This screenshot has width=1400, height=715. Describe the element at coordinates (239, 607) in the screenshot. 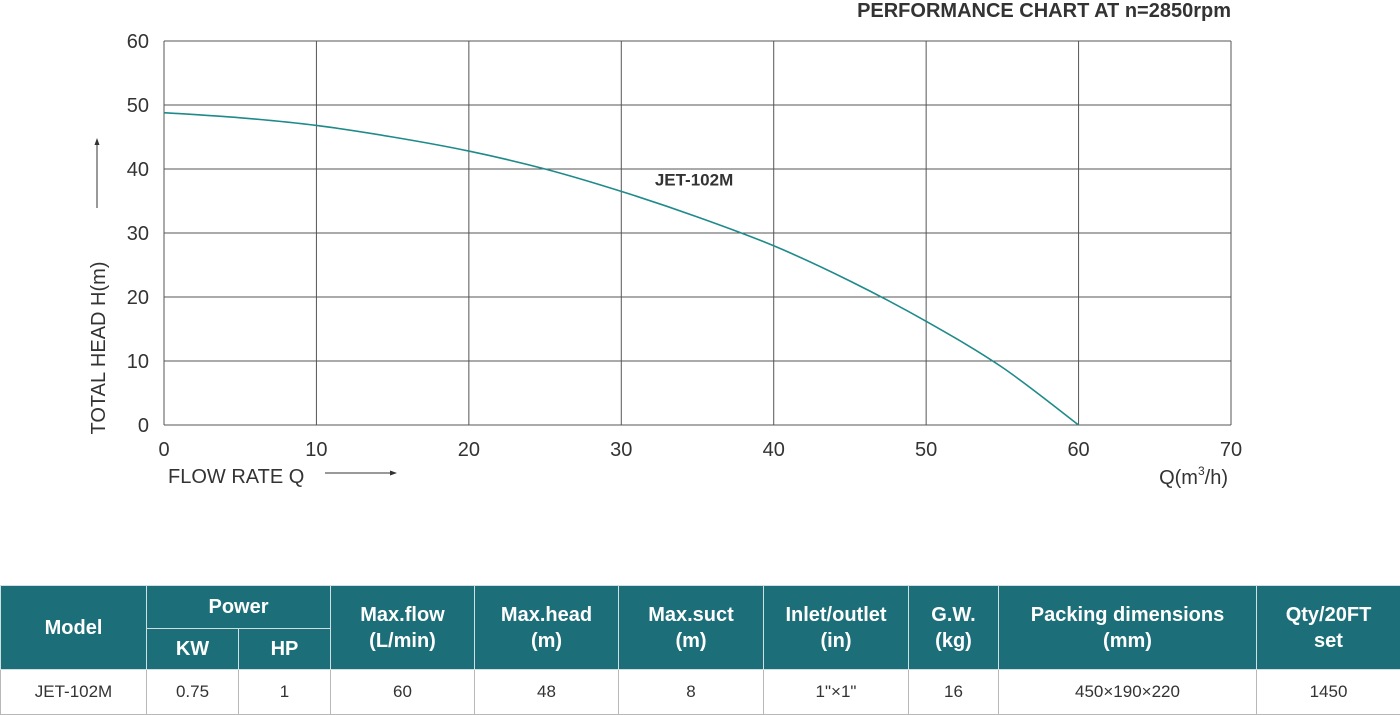

I see `header-power: Power` at that location.